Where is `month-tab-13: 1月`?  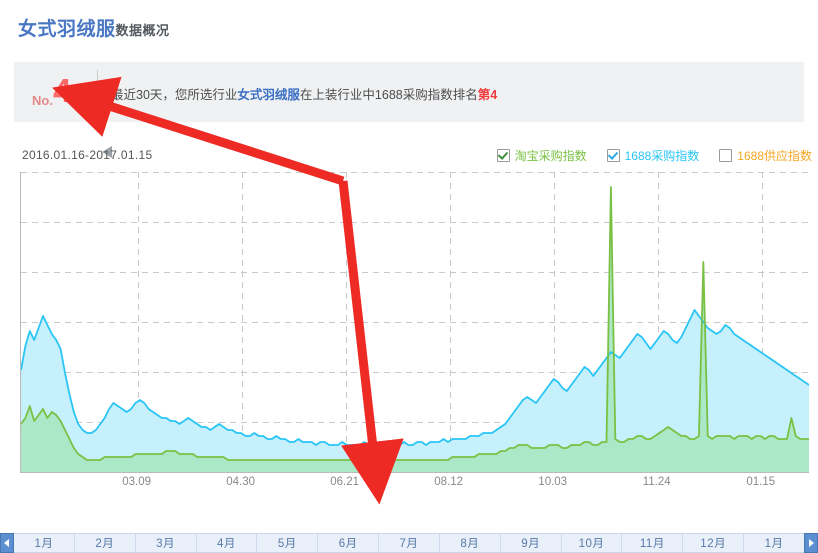
month-tab-13: 1月 is located at coordinates (774, 544).